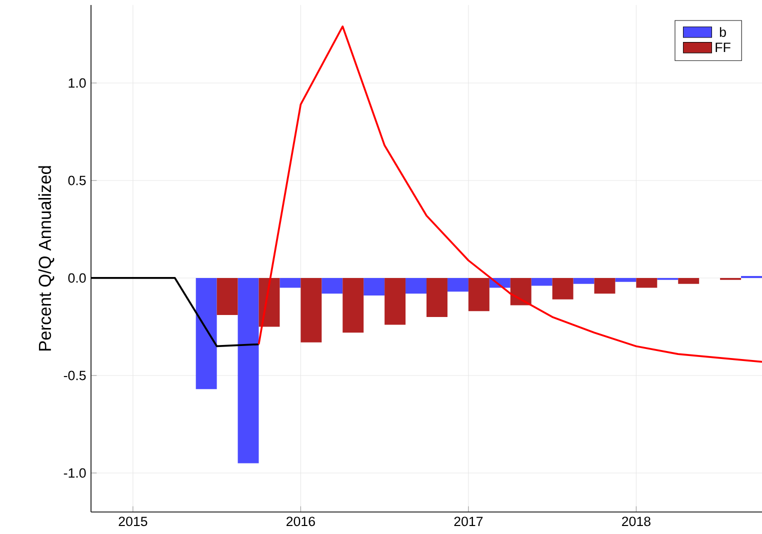 This screenshot has width=762, height=534. Describe the element at coordinates (77, 83) in the screenshot. I see `y-tick-label: 1.0` at that location.